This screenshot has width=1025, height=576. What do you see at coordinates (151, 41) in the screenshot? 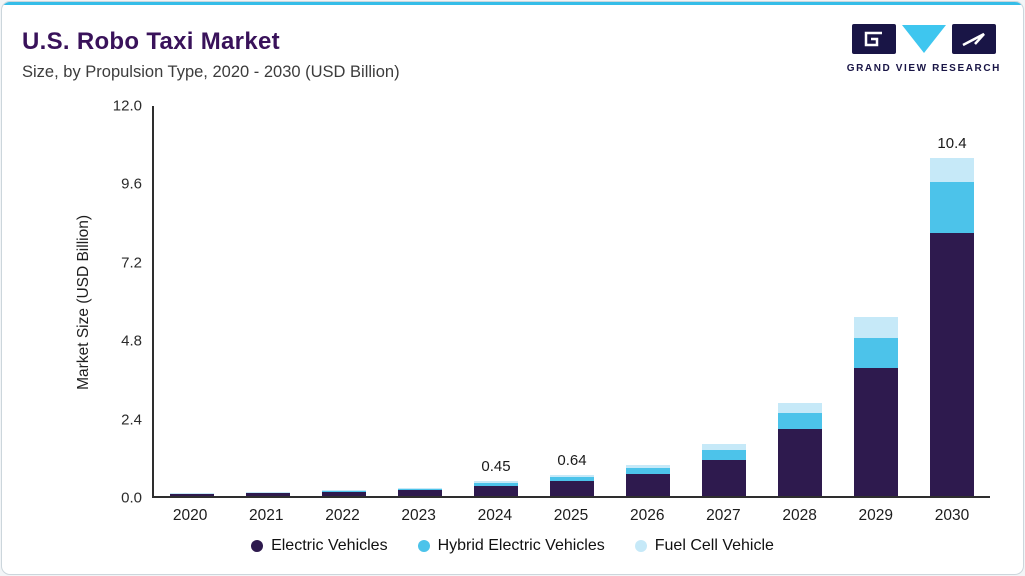
I see `page-title: U.S. Robo Taxi Market` at bounding box center [151, 41].